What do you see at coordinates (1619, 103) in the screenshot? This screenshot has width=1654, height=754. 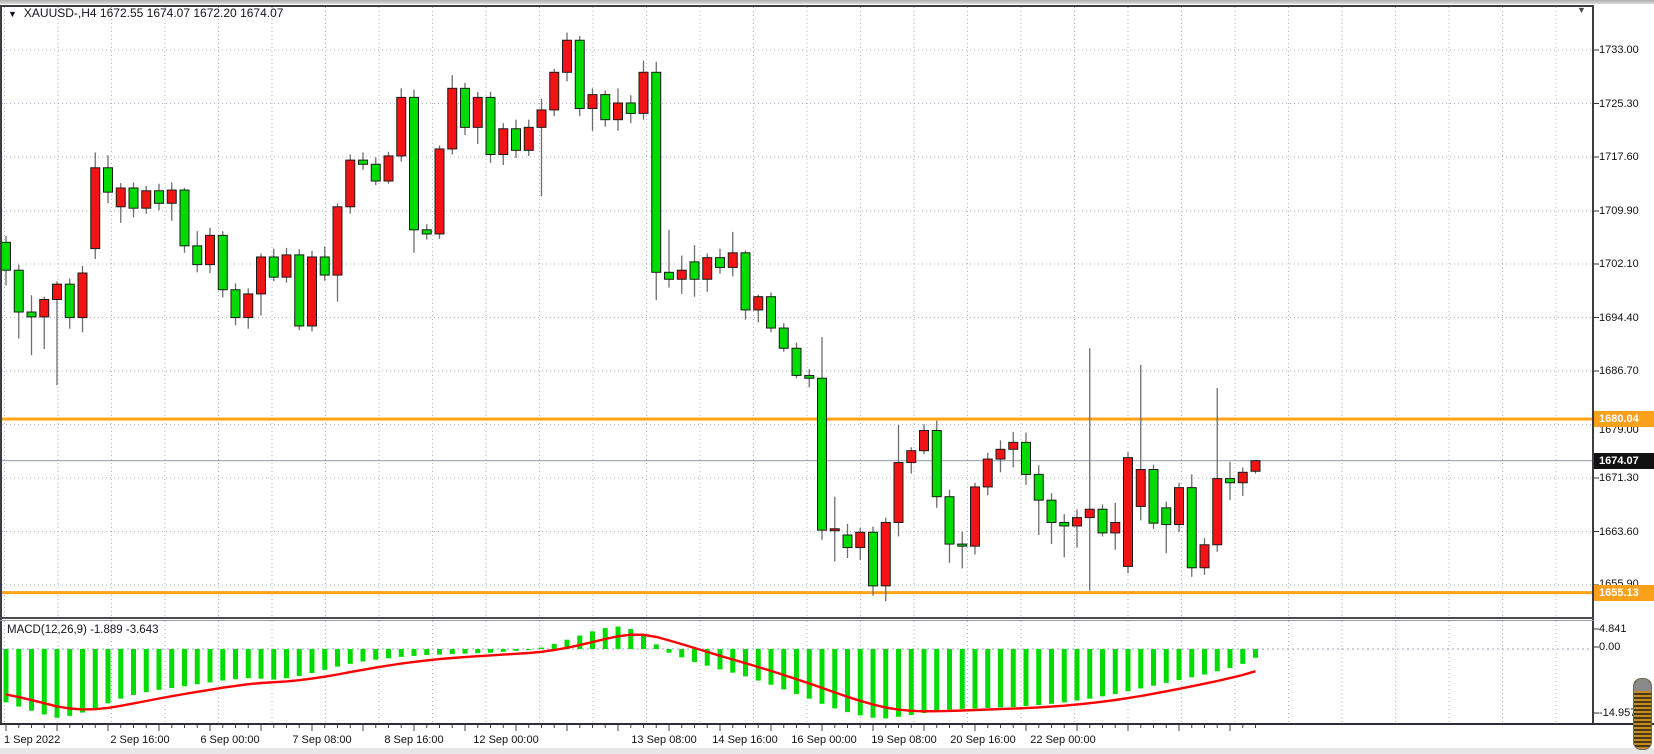 I see `price-axis-label: 1725.30` at bounding box center [1619, 103].